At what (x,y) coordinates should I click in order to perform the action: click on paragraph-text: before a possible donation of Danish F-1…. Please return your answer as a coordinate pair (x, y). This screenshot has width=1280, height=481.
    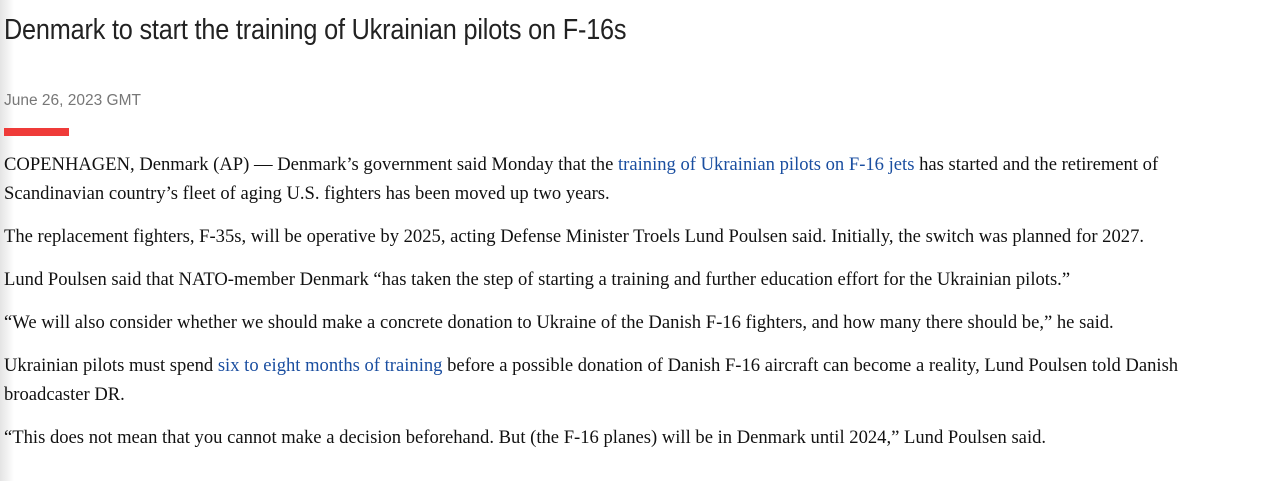
    Looking at the image, I should click on (591, 380).